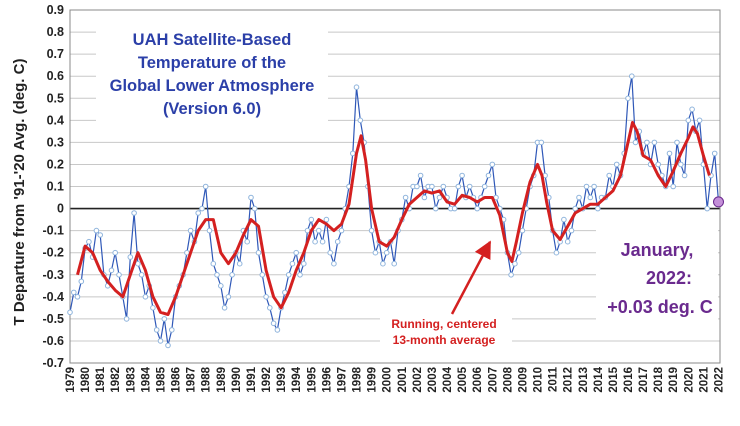 This screenshot has width=740, height=426. I want to click on x-tick-label: 1981, so click(101, 379).